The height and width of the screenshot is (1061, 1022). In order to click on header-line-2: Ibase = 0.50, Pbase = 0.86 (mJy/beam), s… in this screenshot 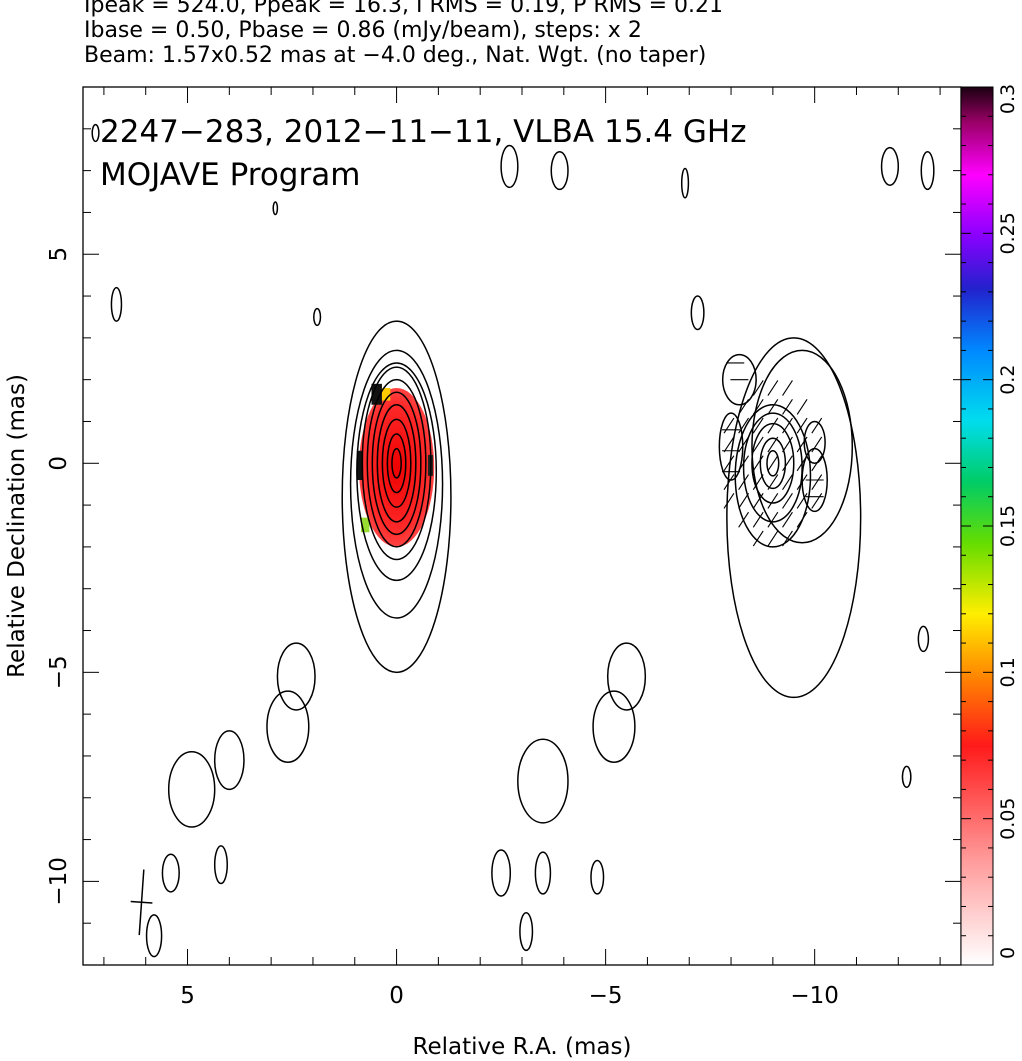, I will do `click(363, 30)`.